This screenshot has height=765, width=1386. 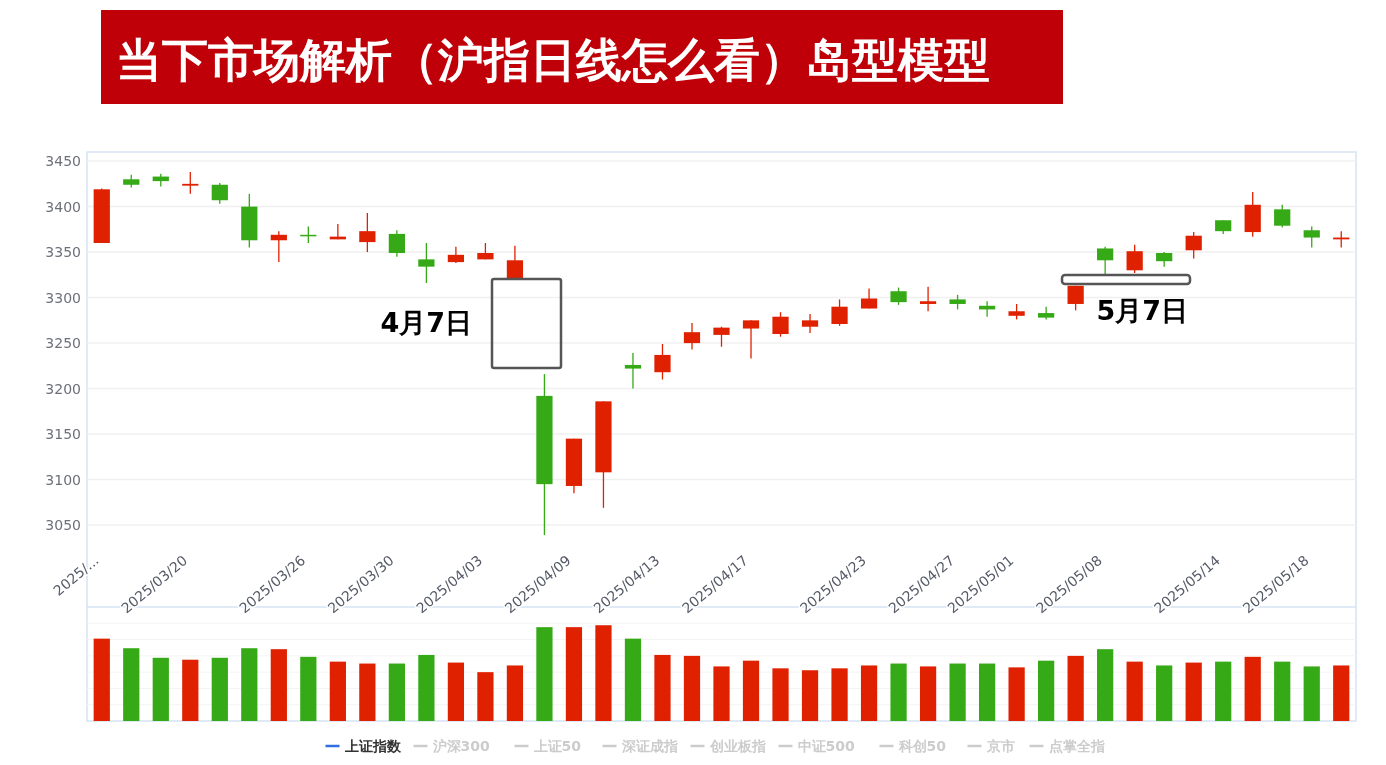 What do you see at coordinates (63, 525) in the screenshot?
I see `y-tick-label: 3050` at bounding box center [63, 525].